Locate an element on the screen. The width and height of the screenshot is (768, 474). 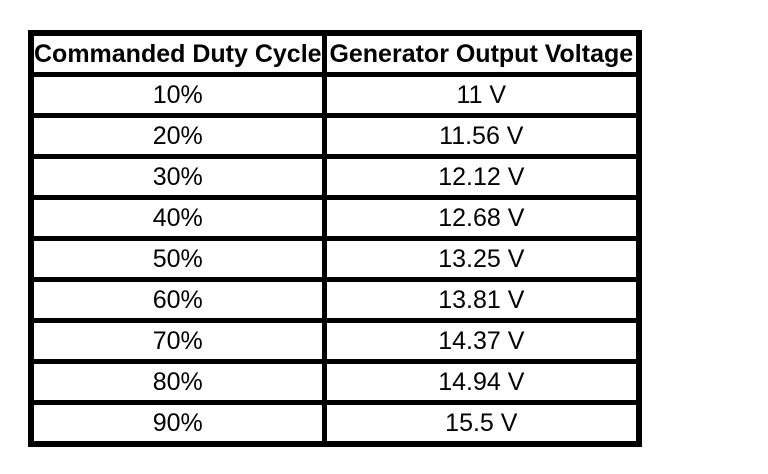
voltage-cell: 13.81 V is located at coordinates (481, 300).